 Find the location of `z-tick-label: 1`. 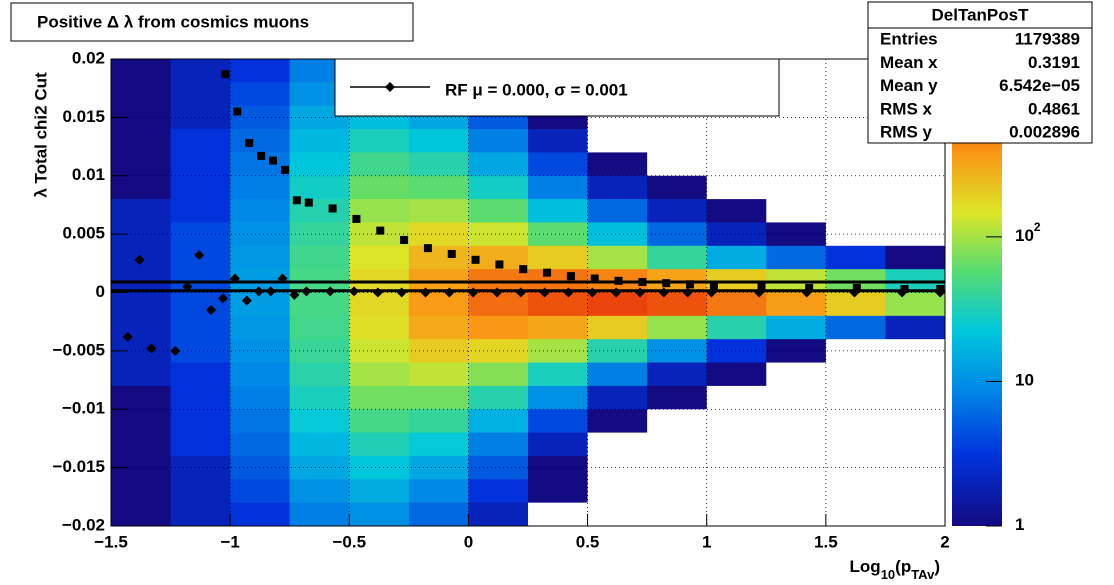

z-tick-label: 1 is located at coordinates (1019, 524).